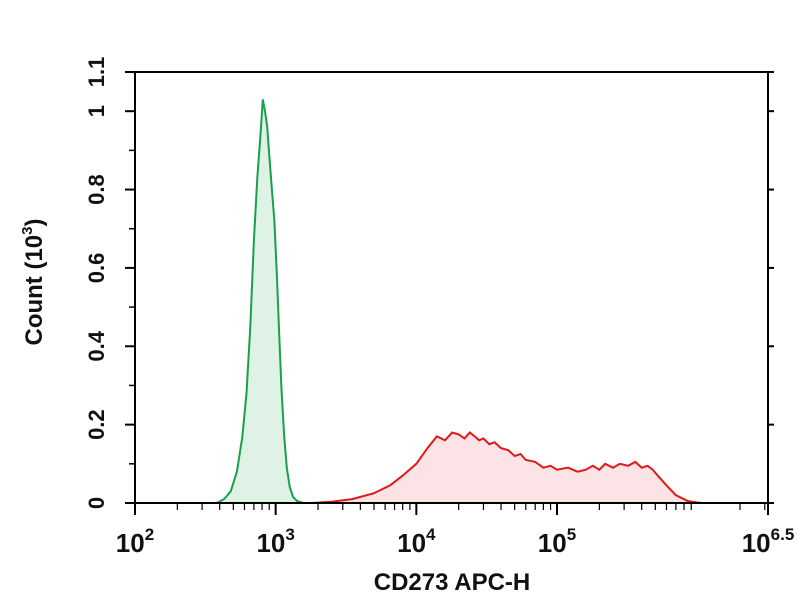 This screenshot has width=804, height=600. I want to click on y-tick-label-6: 1.1, so click(96, 72).